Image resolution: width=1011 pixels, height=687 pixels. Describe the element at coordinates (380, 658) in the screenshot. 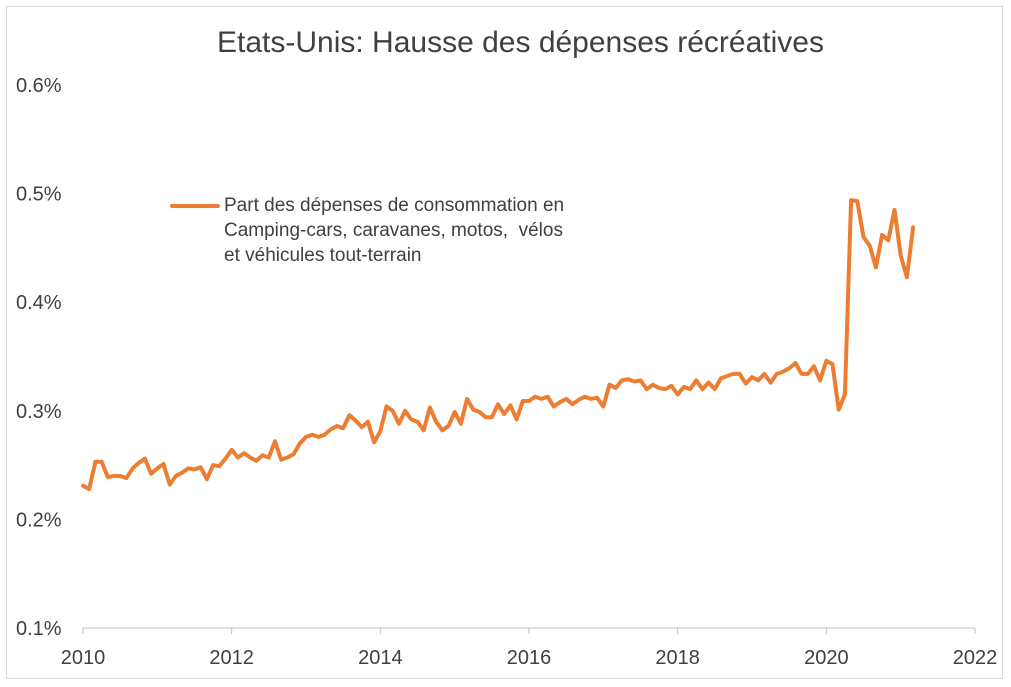

I see `x-tick-label: 2014` at that location.